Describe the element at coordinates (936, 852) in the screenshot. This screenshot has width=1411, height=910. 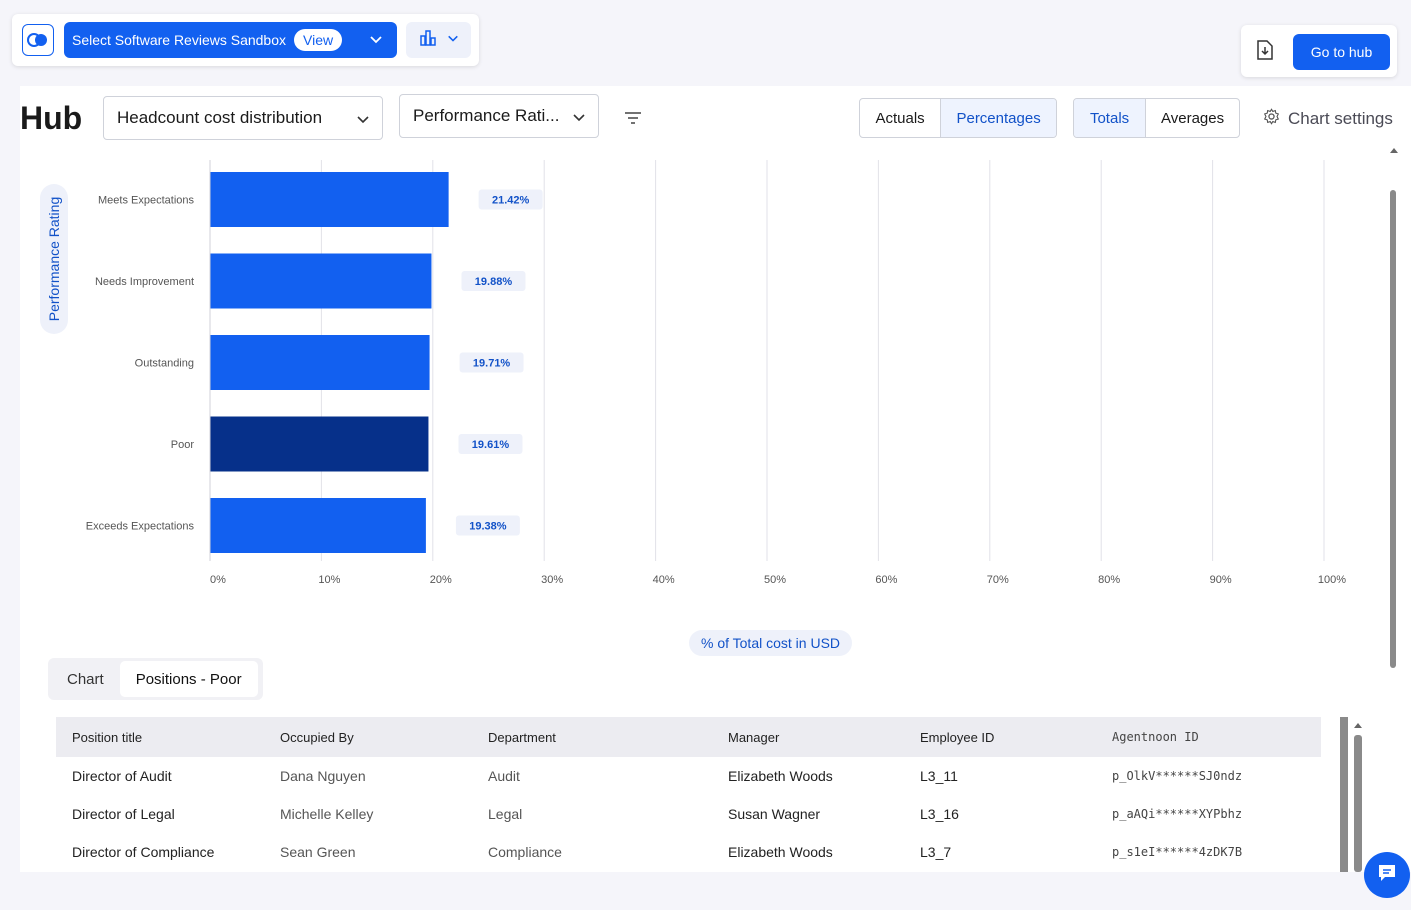
I see `employee-id: L3_7` at that location.